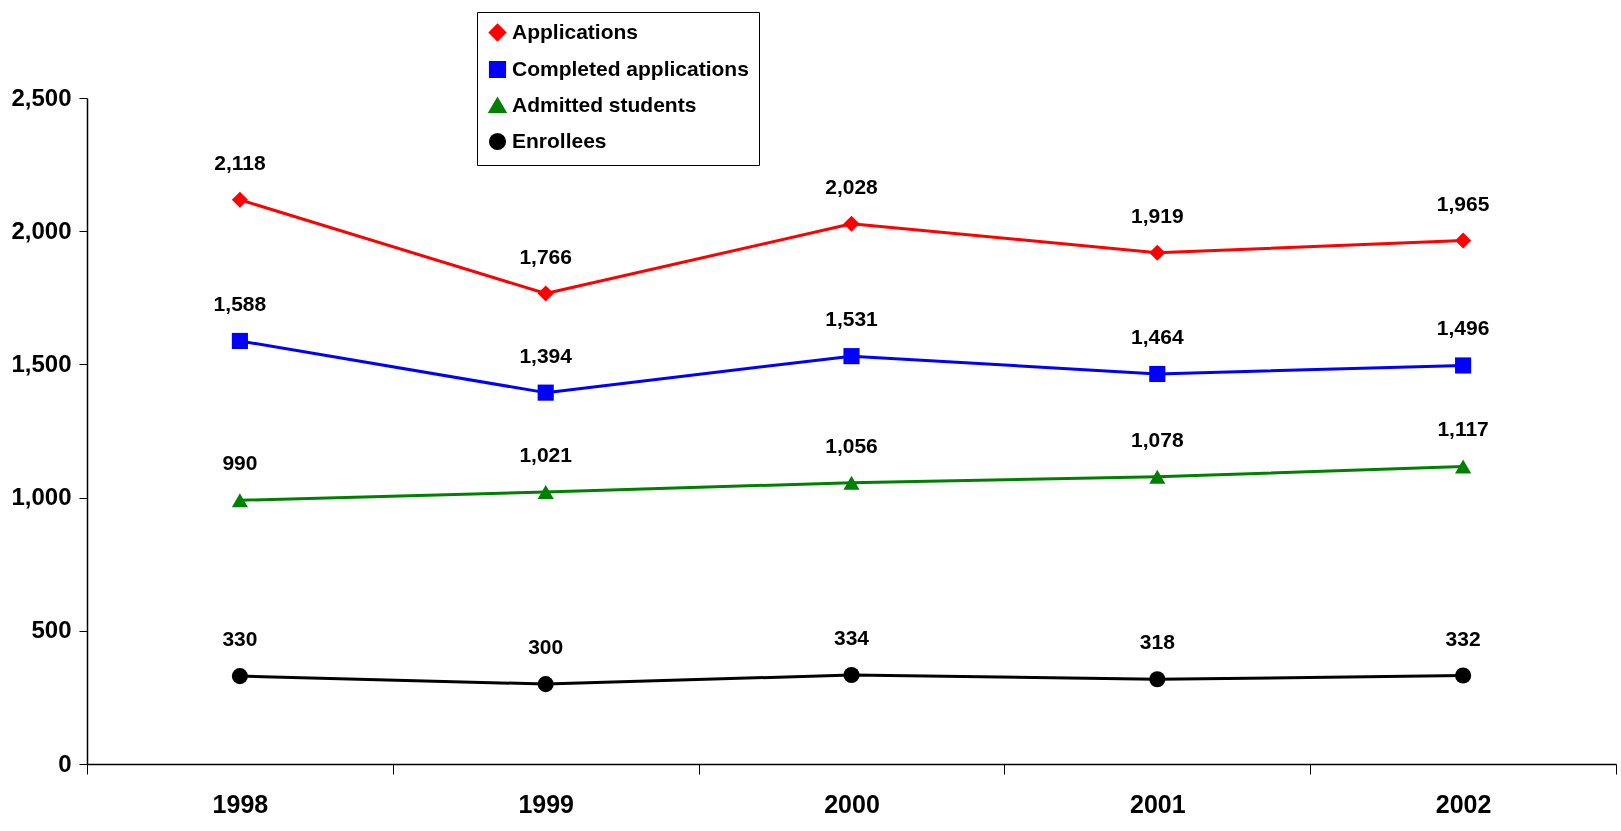 The image size is (1621, 831). Describe the element at coordinates (630, 68) in the screenshot. I see `legend-label: Completed applications` at that location.